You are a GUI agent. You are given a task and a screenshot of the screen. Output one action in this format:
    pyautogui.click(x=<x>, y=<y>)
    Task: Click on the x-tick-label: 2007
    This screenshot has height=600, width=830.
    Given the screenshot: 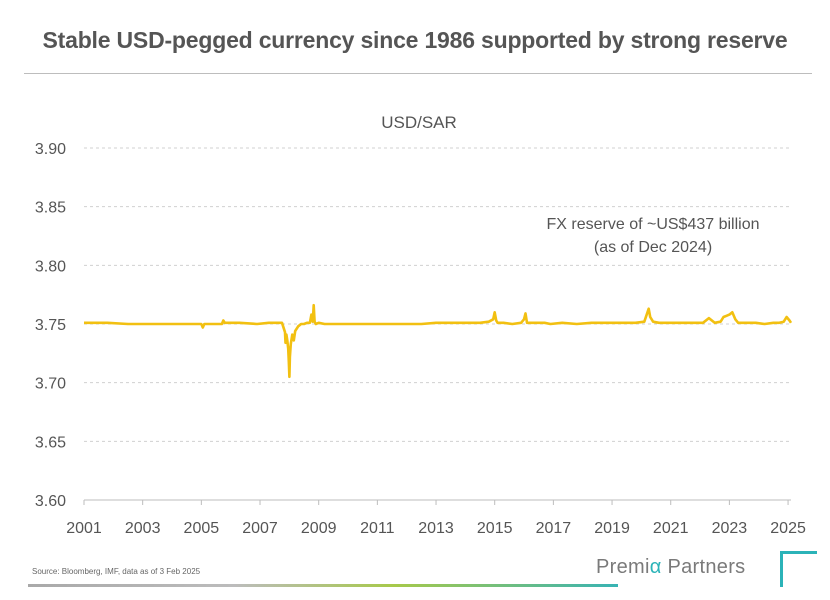 What is the action you would take?
    pyautogui.click(x=260, y=528)
    